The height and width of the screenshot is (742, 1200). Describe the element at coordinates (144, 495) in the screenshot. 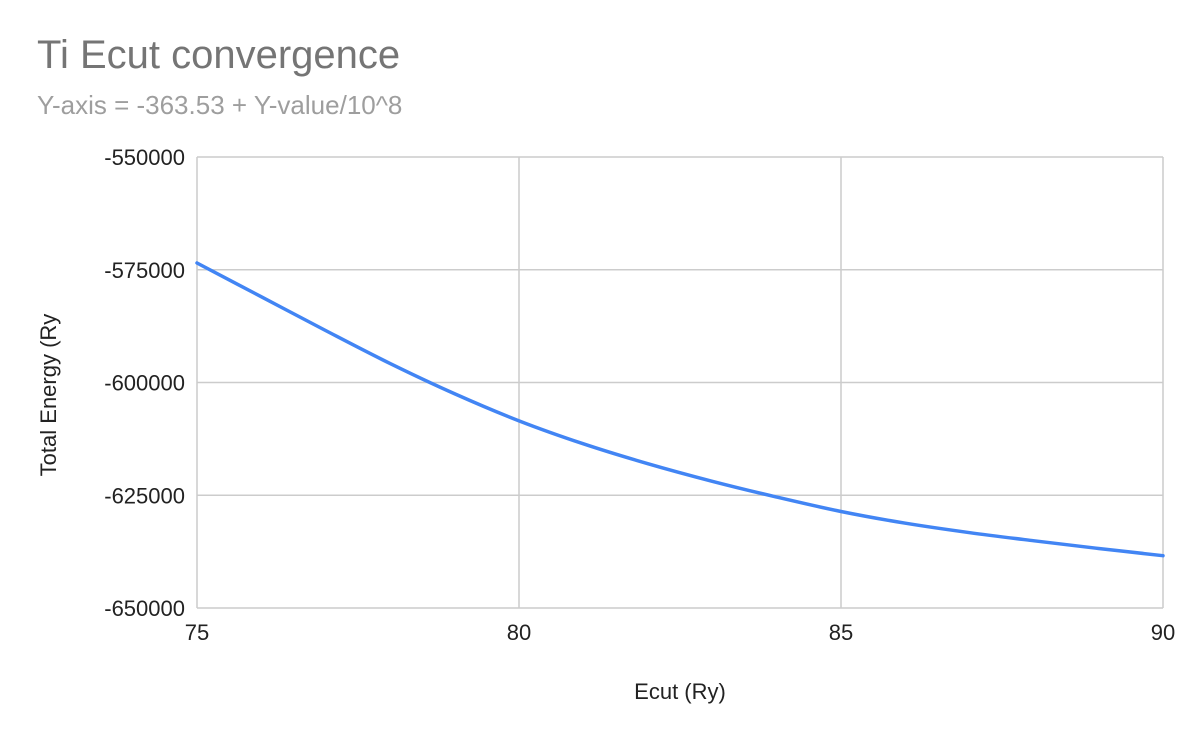

I see `y-tick-label: -625000` at that location.